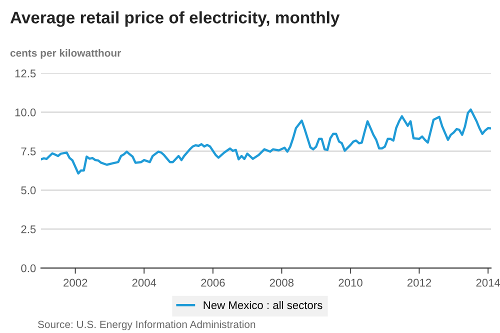 The height and width of the screenshot is (333, 500). What do you see at coordinates (28, 152) in the screenshot?
I see `y-tick-label: 7.5` at bounding box center [28, 152].